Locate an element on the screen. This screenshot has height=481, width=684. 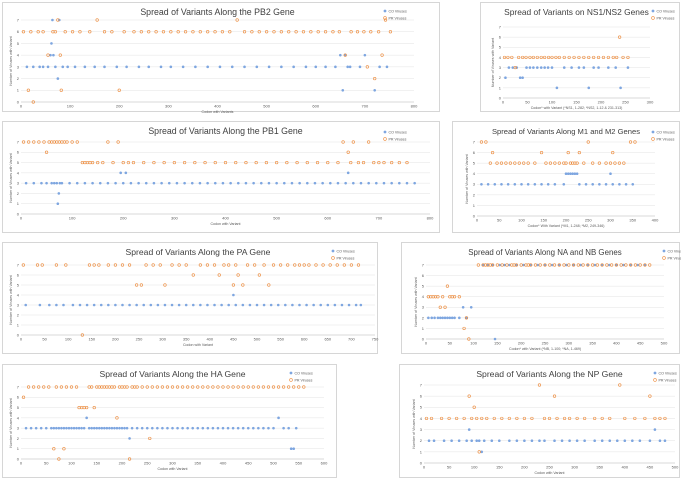
y-tick-label: 4 is located at coordinates (423, 296).